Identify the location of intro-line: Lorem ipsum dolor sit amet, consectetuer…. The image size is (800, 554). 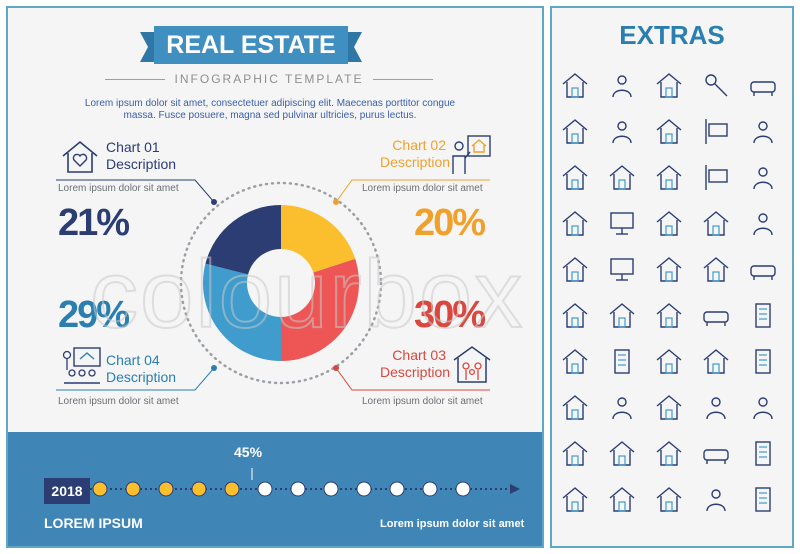
(270, 103).